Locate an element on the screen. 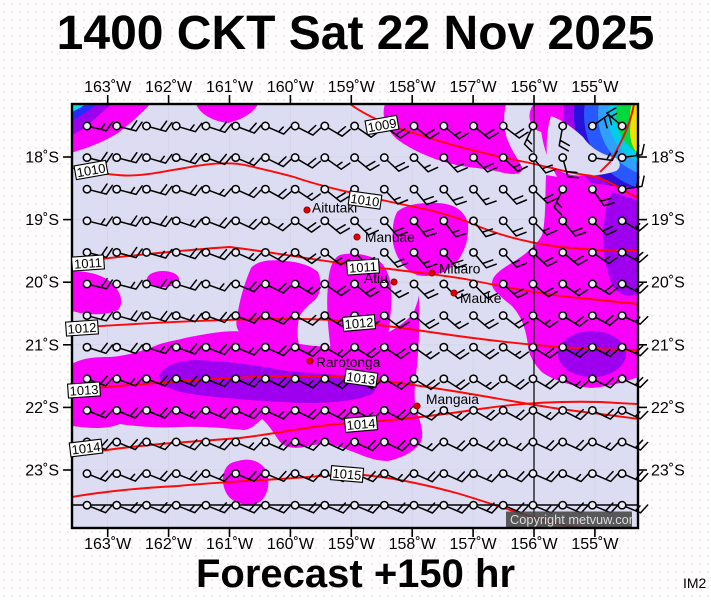 The height and width of the screenshot is (600, 711). svg-text: Mangaia is located at coordinates (452, 399).